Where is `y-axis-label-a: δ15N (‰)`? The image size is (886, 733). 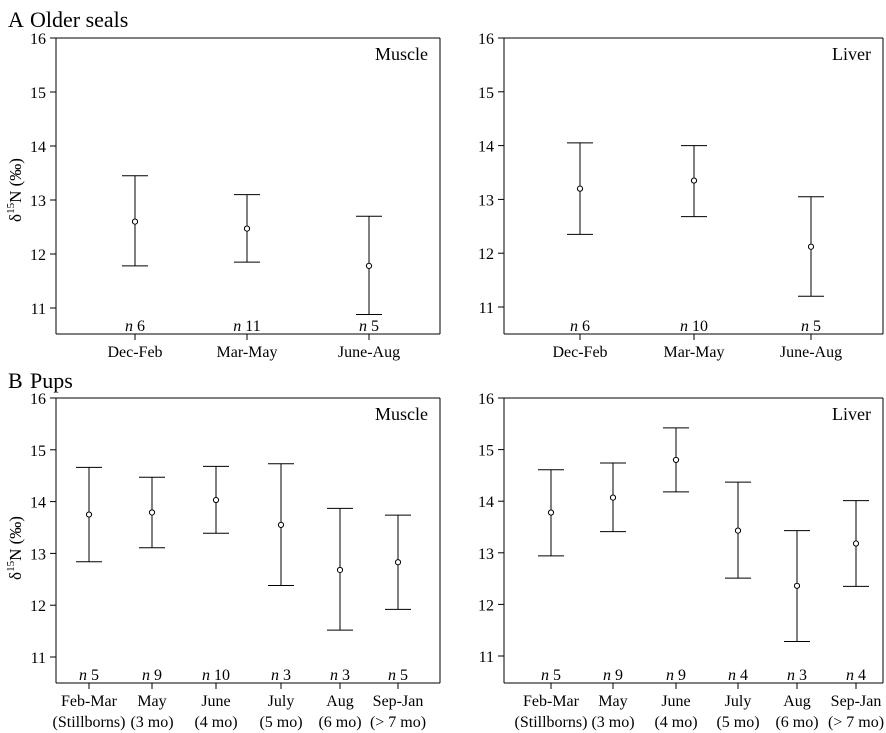 y-axis-label-a: δ15N (‰) is located at coordinates (15, 190).